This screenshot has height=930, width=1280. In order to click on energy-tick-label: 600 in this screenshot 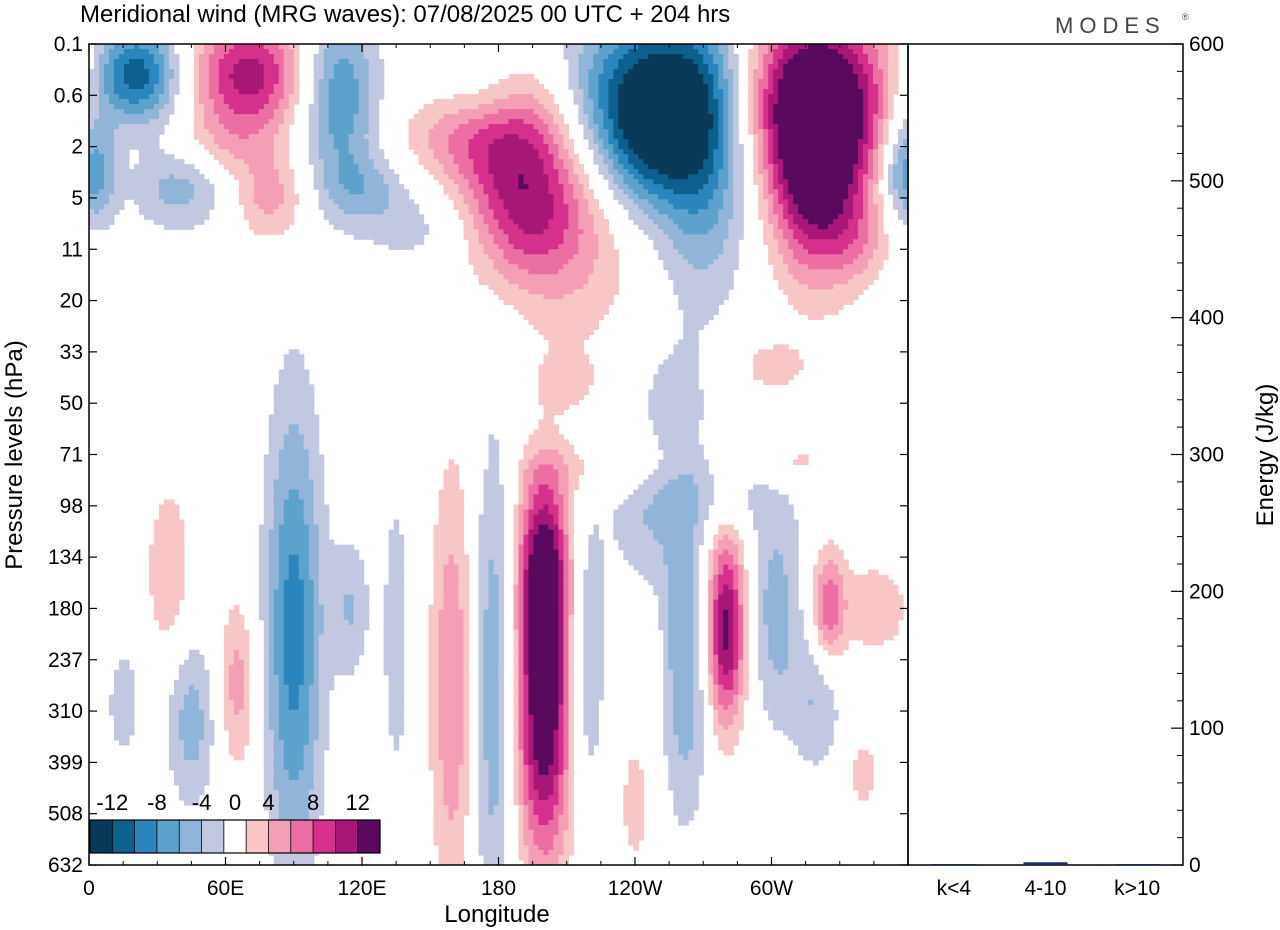, I will do `click(1206, 44)`.